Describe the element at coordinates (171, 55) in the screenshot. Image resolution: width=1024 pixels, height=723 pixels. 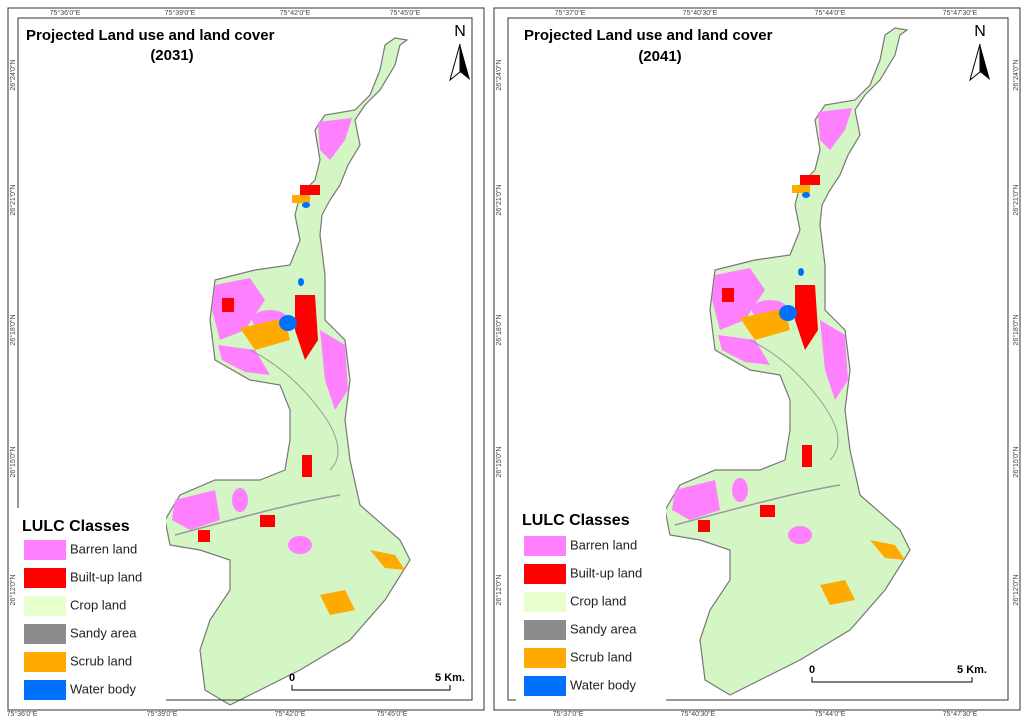
I see `map-year: (2031)` at that location.